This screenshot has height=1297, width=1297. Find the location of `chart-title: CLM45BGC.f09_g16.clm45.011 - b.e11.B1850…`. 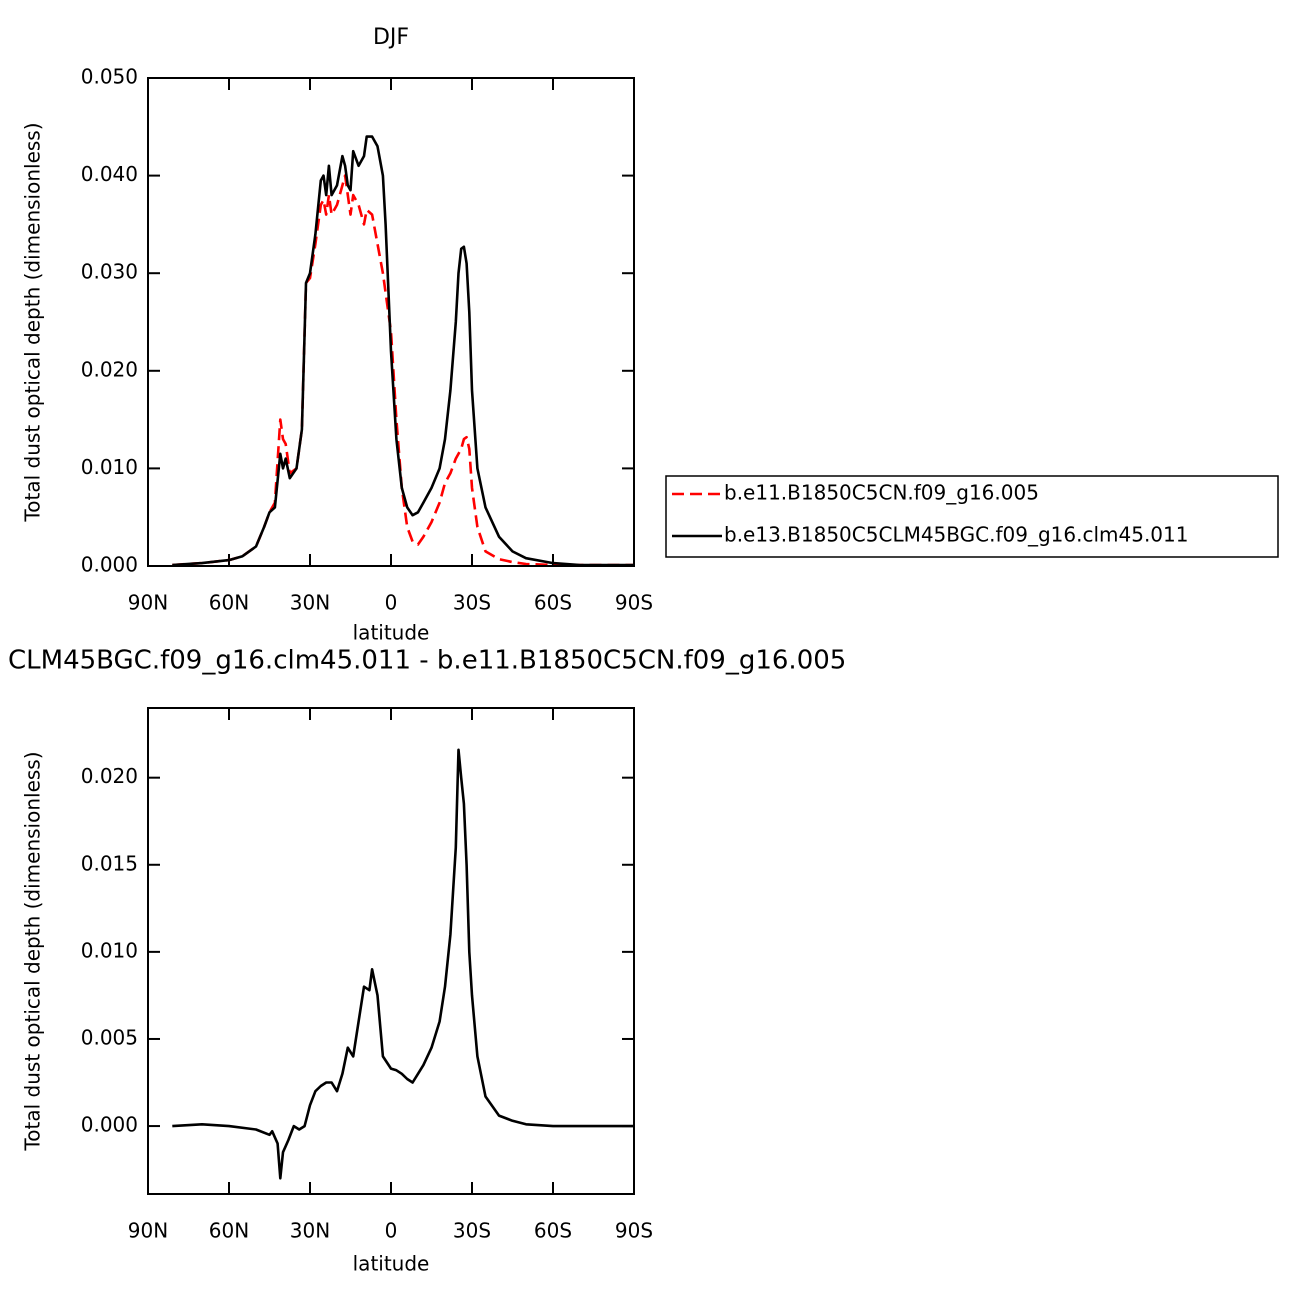

chart-title: CLM45BGC.f09_g16.clm45.011 - b.e11.B1850… is located at coordinates (427, 661).